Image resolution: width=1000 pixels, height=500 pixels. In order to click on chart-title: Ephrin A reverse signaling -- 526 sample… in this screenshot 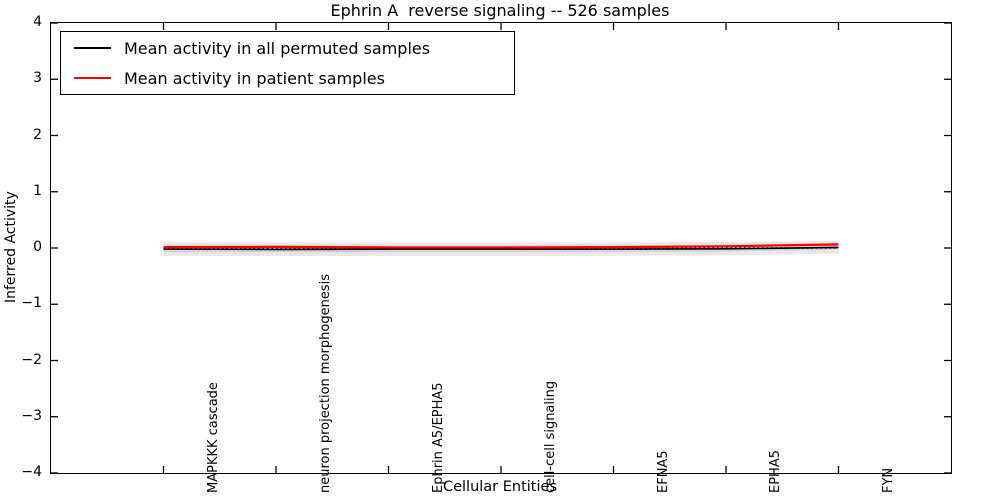, I will do `click(500, 10)`.